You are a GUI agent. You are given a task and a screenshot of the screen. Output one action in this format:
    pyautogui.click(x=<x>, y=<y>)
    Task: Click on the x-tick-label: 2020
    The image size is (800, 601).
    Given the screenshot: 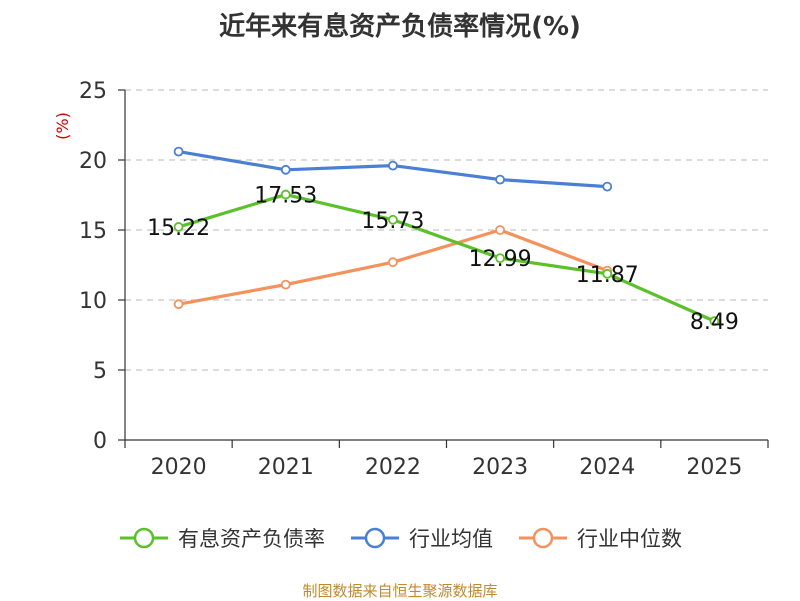 What is the action you would take?
    pyautogui.click(x=179, y=467)
    